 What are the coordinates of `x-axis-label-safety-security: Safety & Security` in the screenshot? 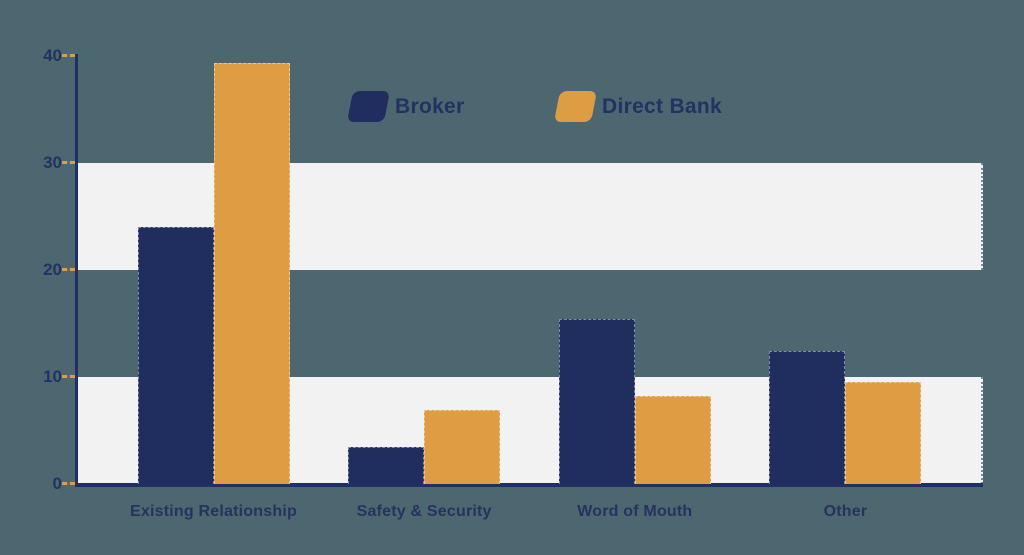 It's located at (424, 511).